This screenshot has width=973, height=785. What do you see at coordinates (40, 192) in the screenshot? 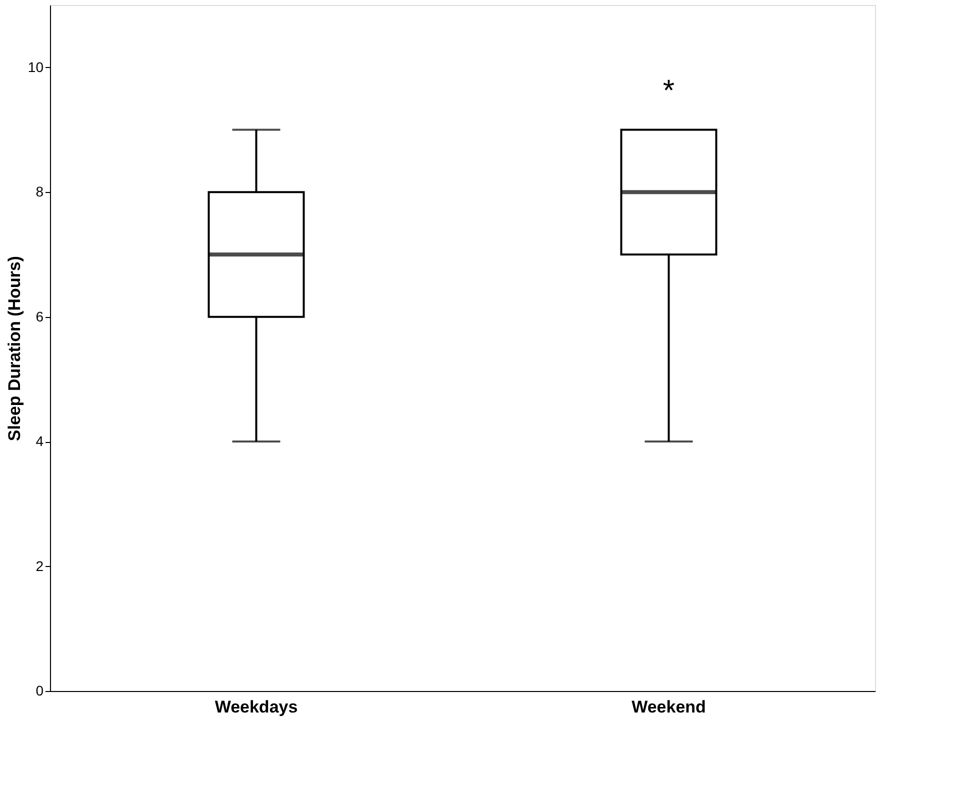
I see `y-tick-label: 8` at bounding box center [40, 192].